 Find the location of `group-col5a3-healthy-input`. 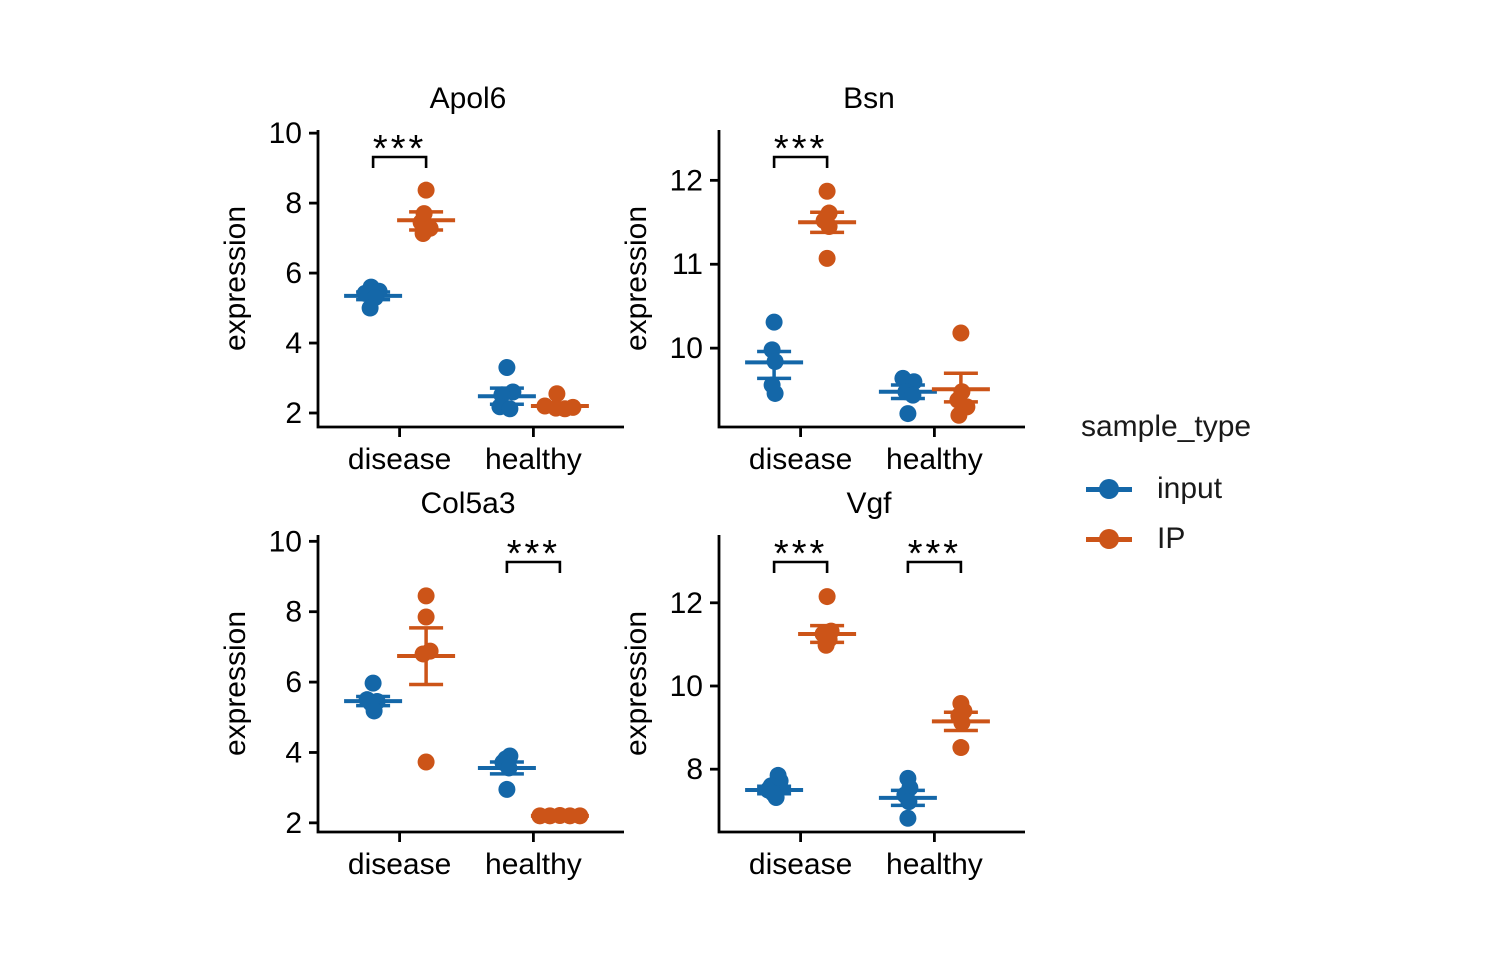

group-col5a3-healthy-input is located at coordinates (506, 772).